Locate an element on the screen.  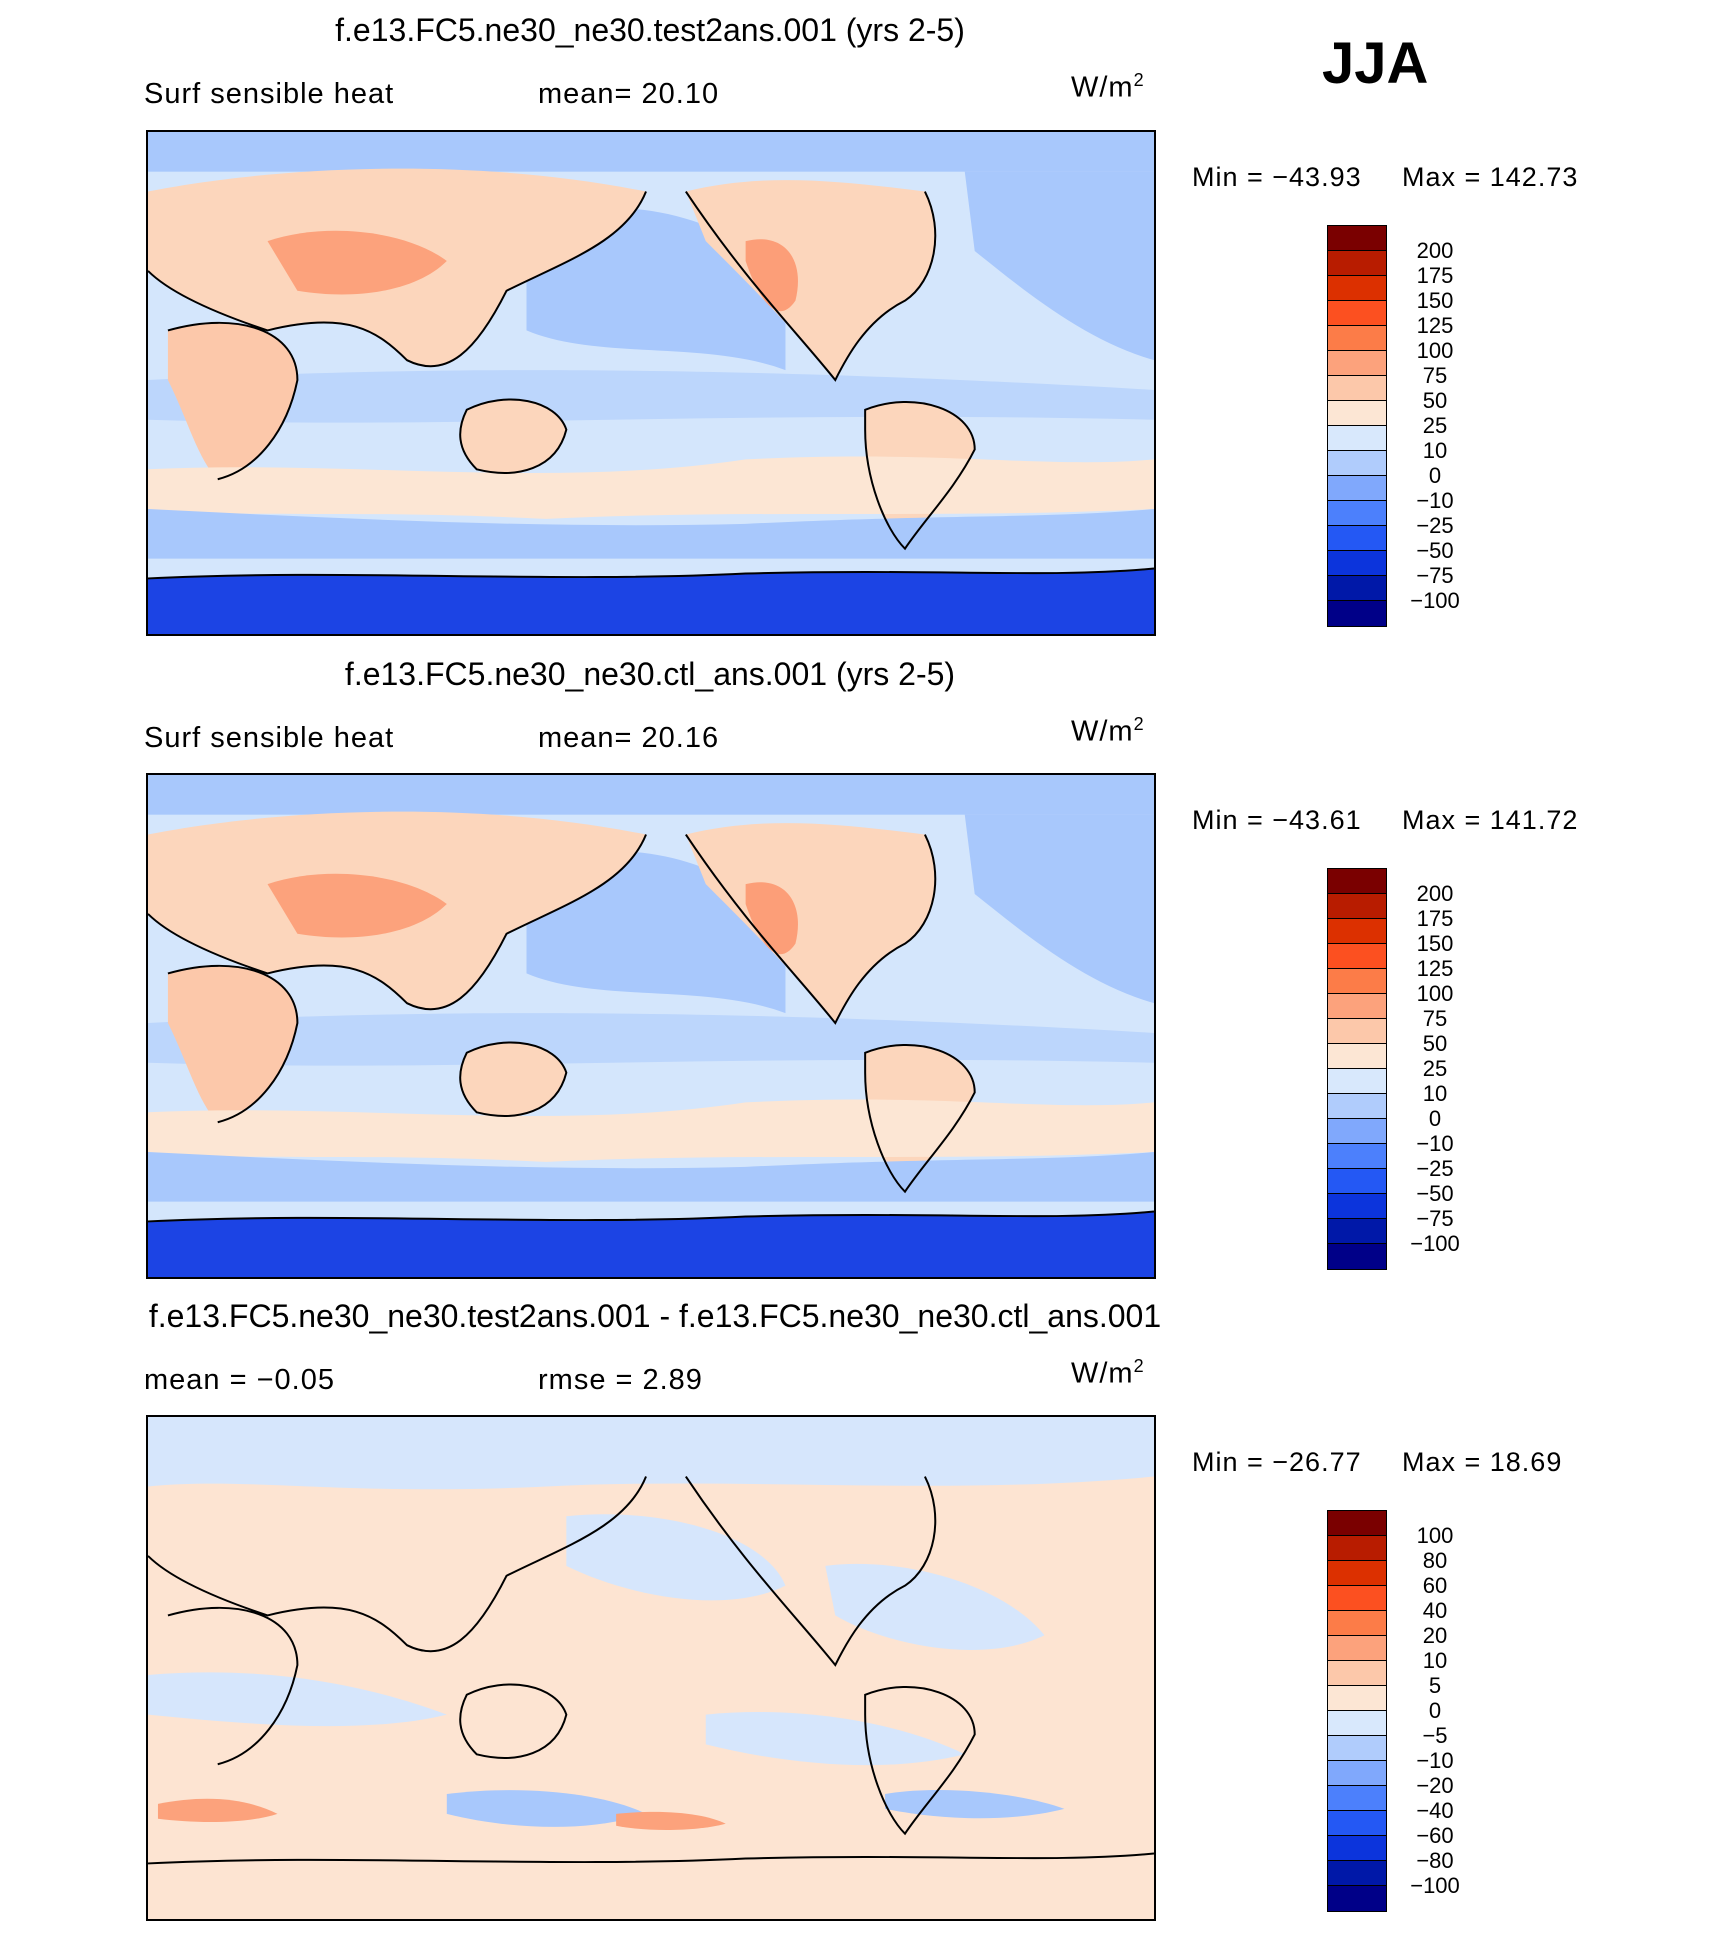
colorbar-label: 0 is located at coordinates (1435, 1710).